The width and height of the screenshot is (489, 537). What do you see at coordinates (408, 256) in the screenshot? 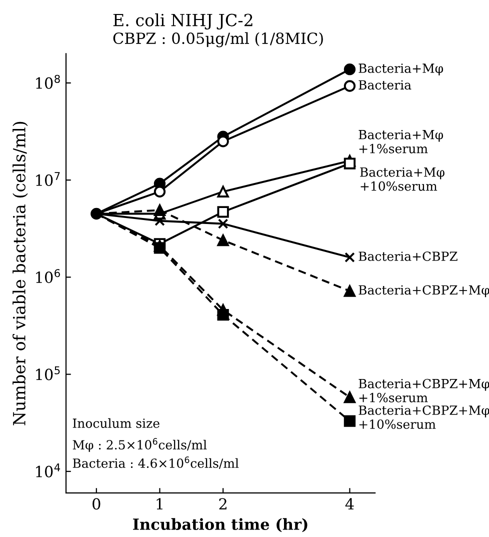
I see `series-label: Bacteria+CBPZ` at bounding box center [408, 256].